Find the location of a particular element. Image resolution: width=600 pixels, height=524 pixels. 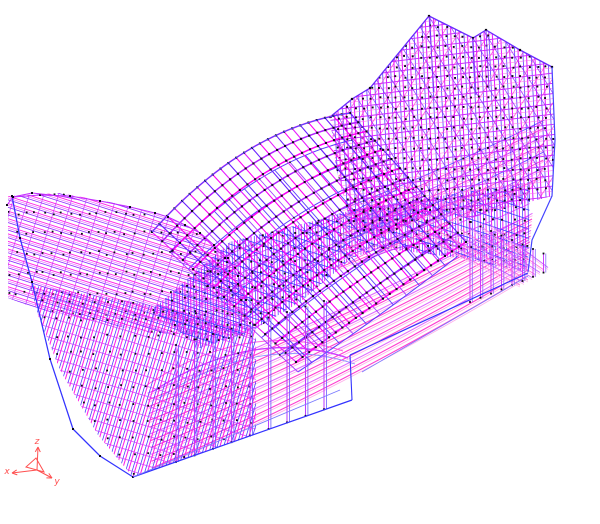

left-roof-ridge is located at coordinates (129, 247).